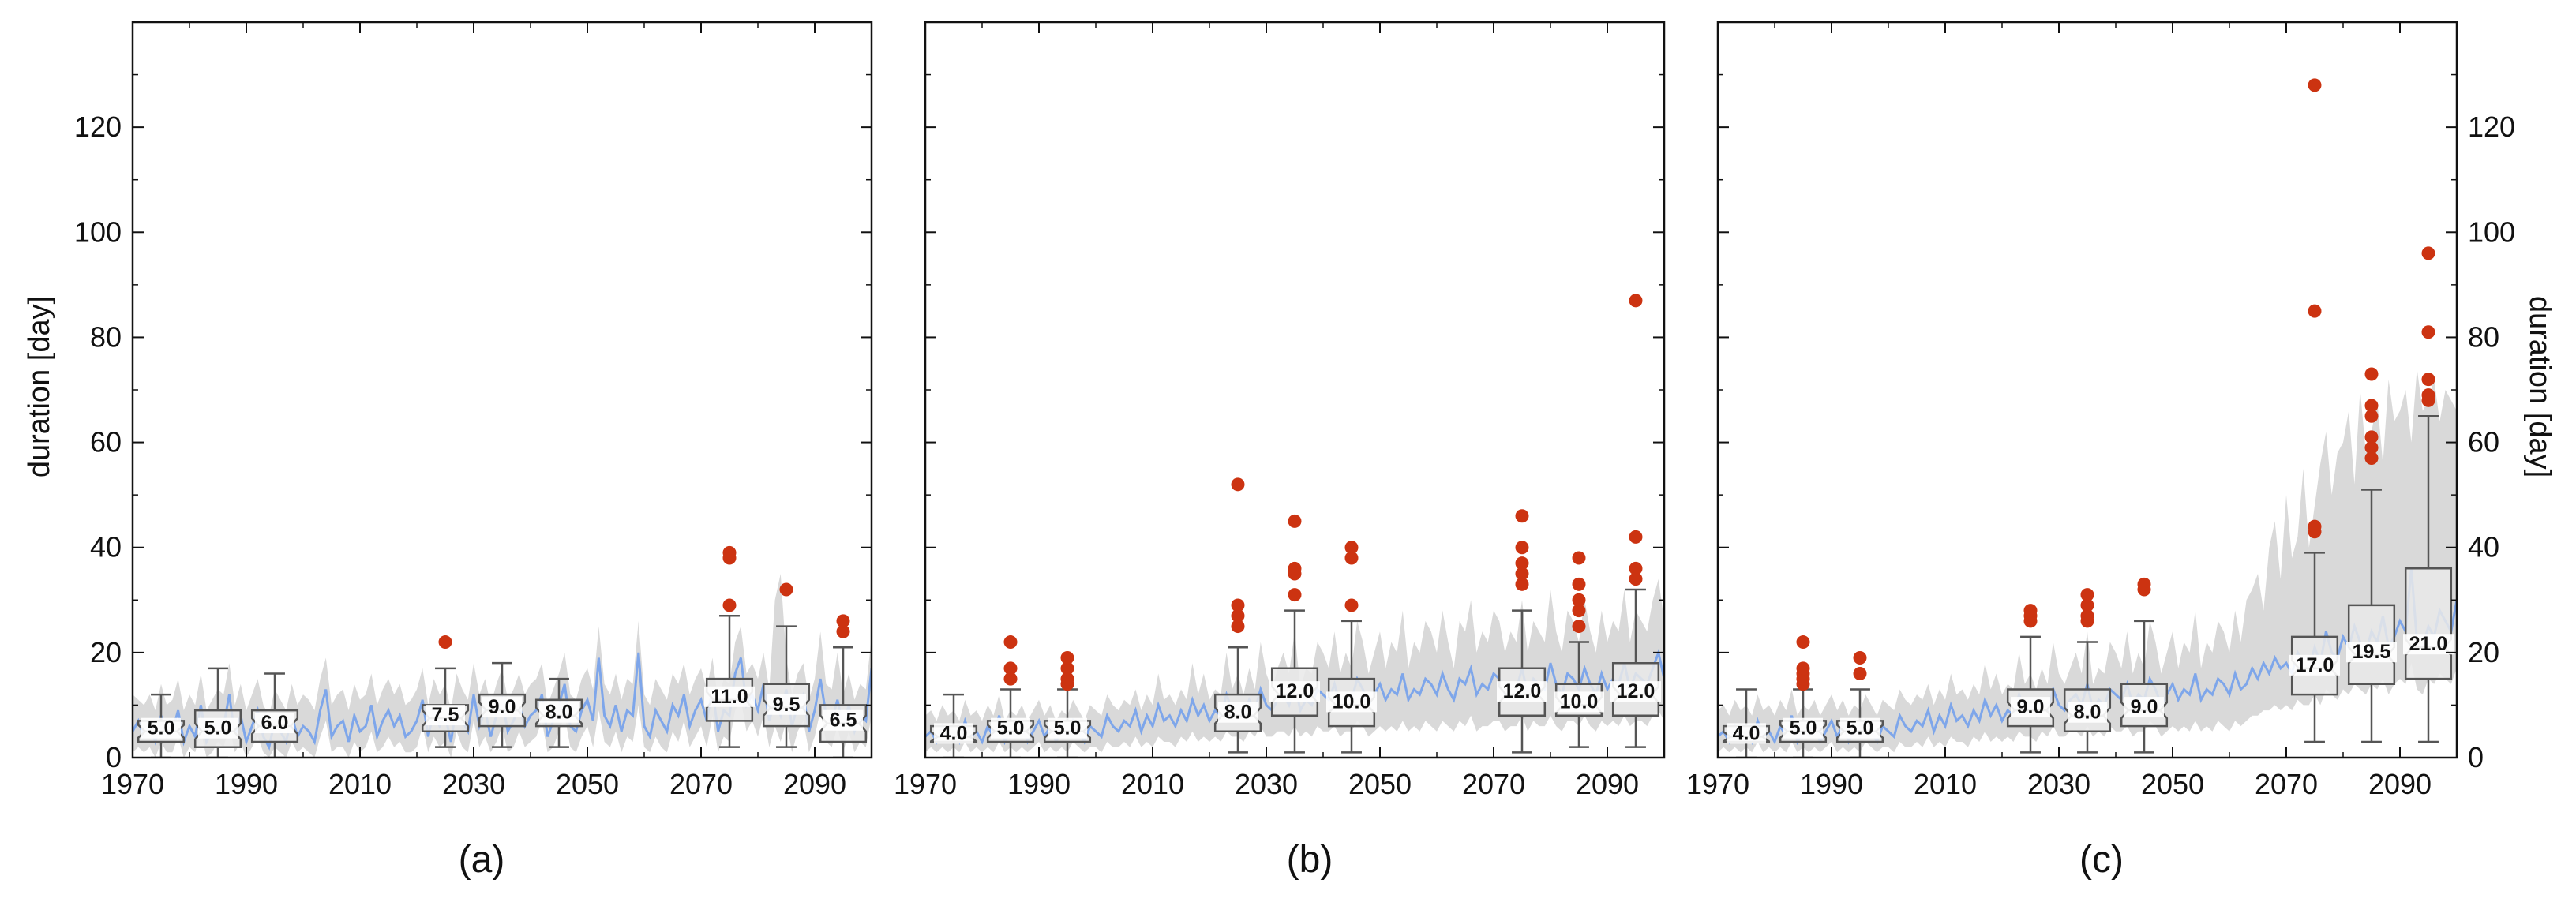  What do you see at coordinates (473, 784) in the screenshot?
I see `x-tick-label: 2030` at bounding box center [473, 784].